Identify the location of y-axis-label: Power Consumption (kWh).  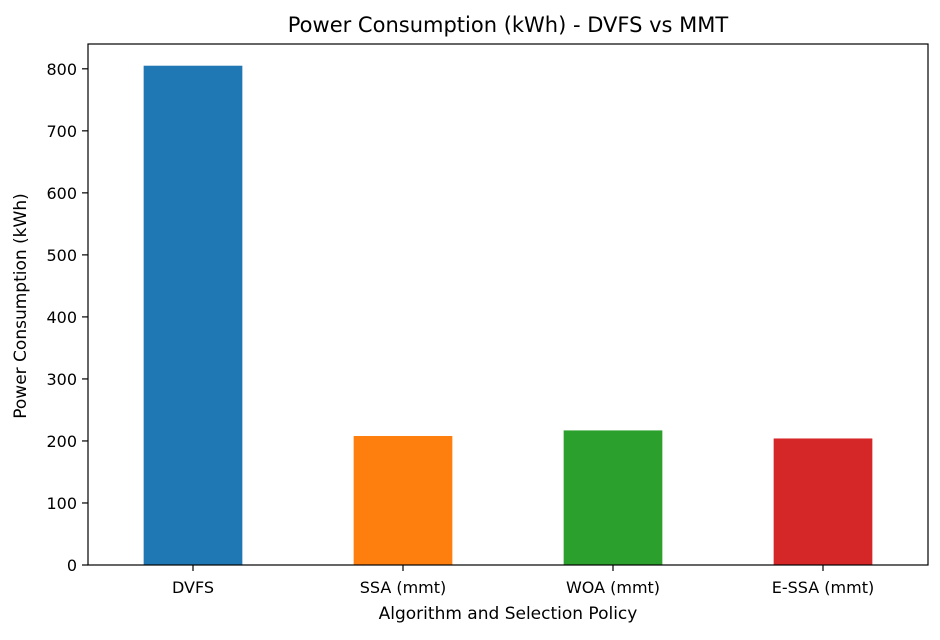
(21, 306).